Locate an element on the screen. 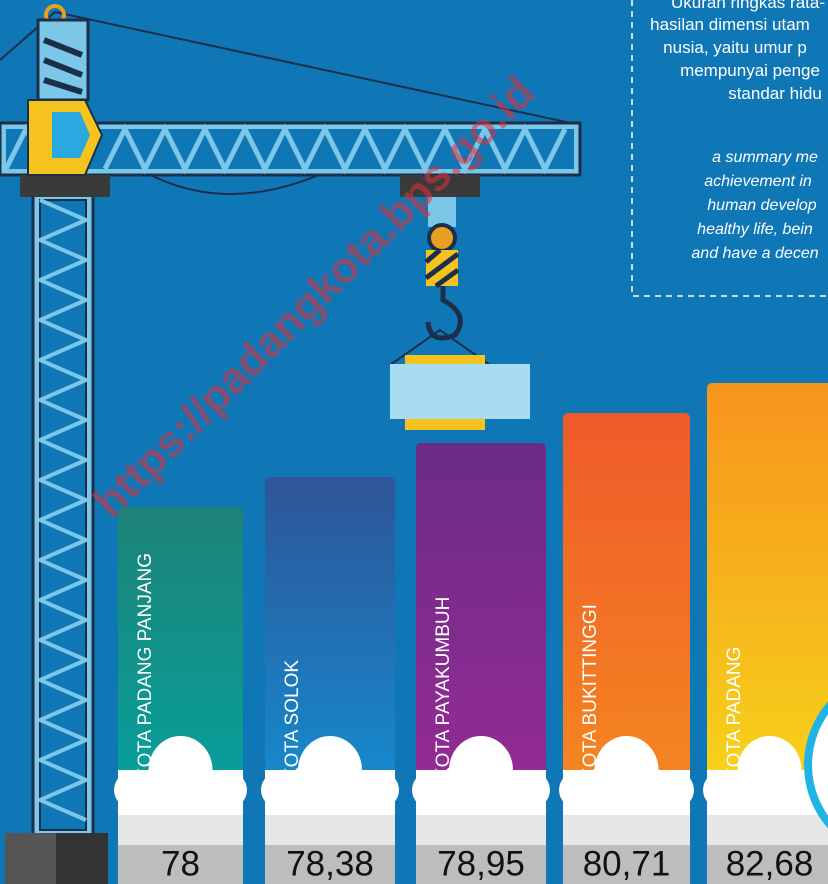 The height and width of the screenshot is (884, 828). bar-label: KOTA PADANG PANJANG is located at coordinates (145, 666).